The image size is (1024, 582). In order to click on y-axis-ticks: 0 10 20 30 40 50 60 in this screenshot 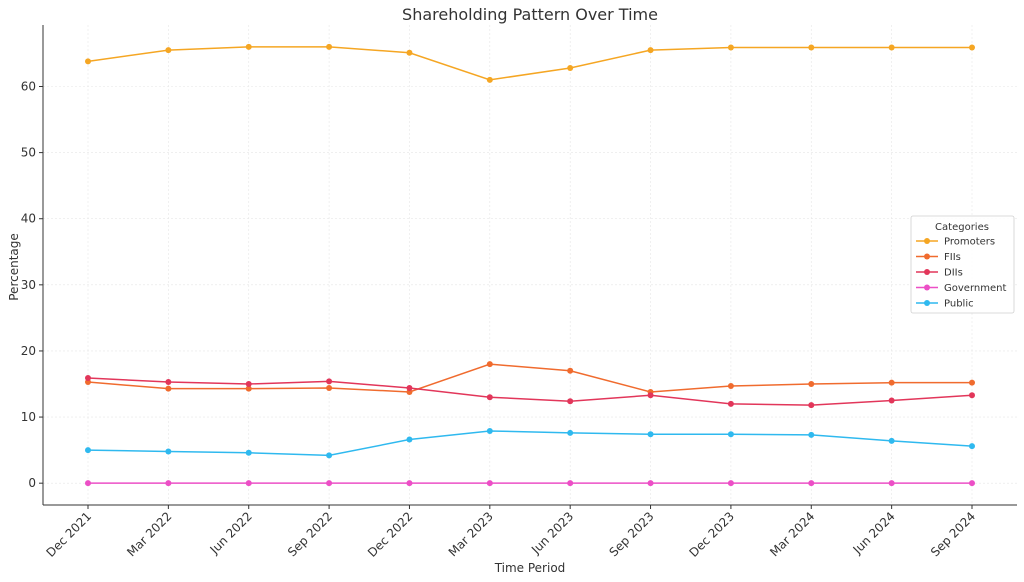, I will do `click(32, 284)`.